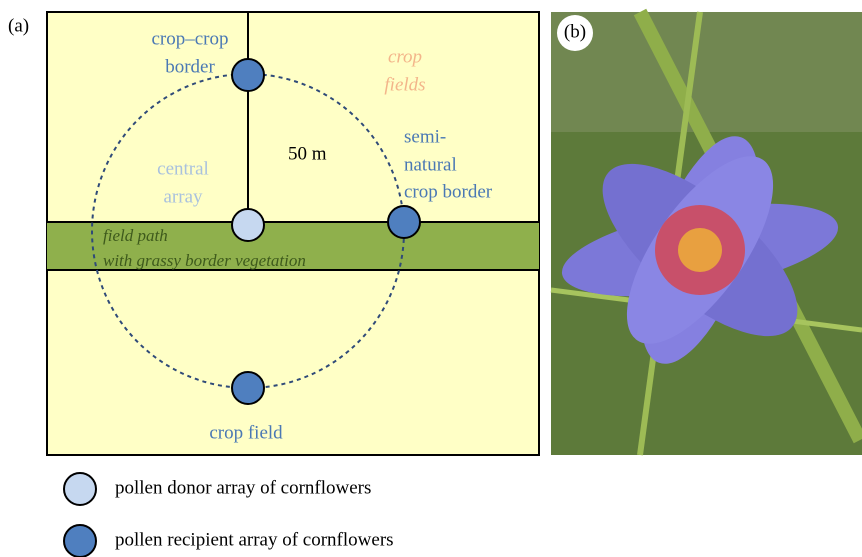 The image size is (862, 557). What do you see at coordinates (183, 168) in the screenshot?
I see `label: central` at bounding box center [183, 168].